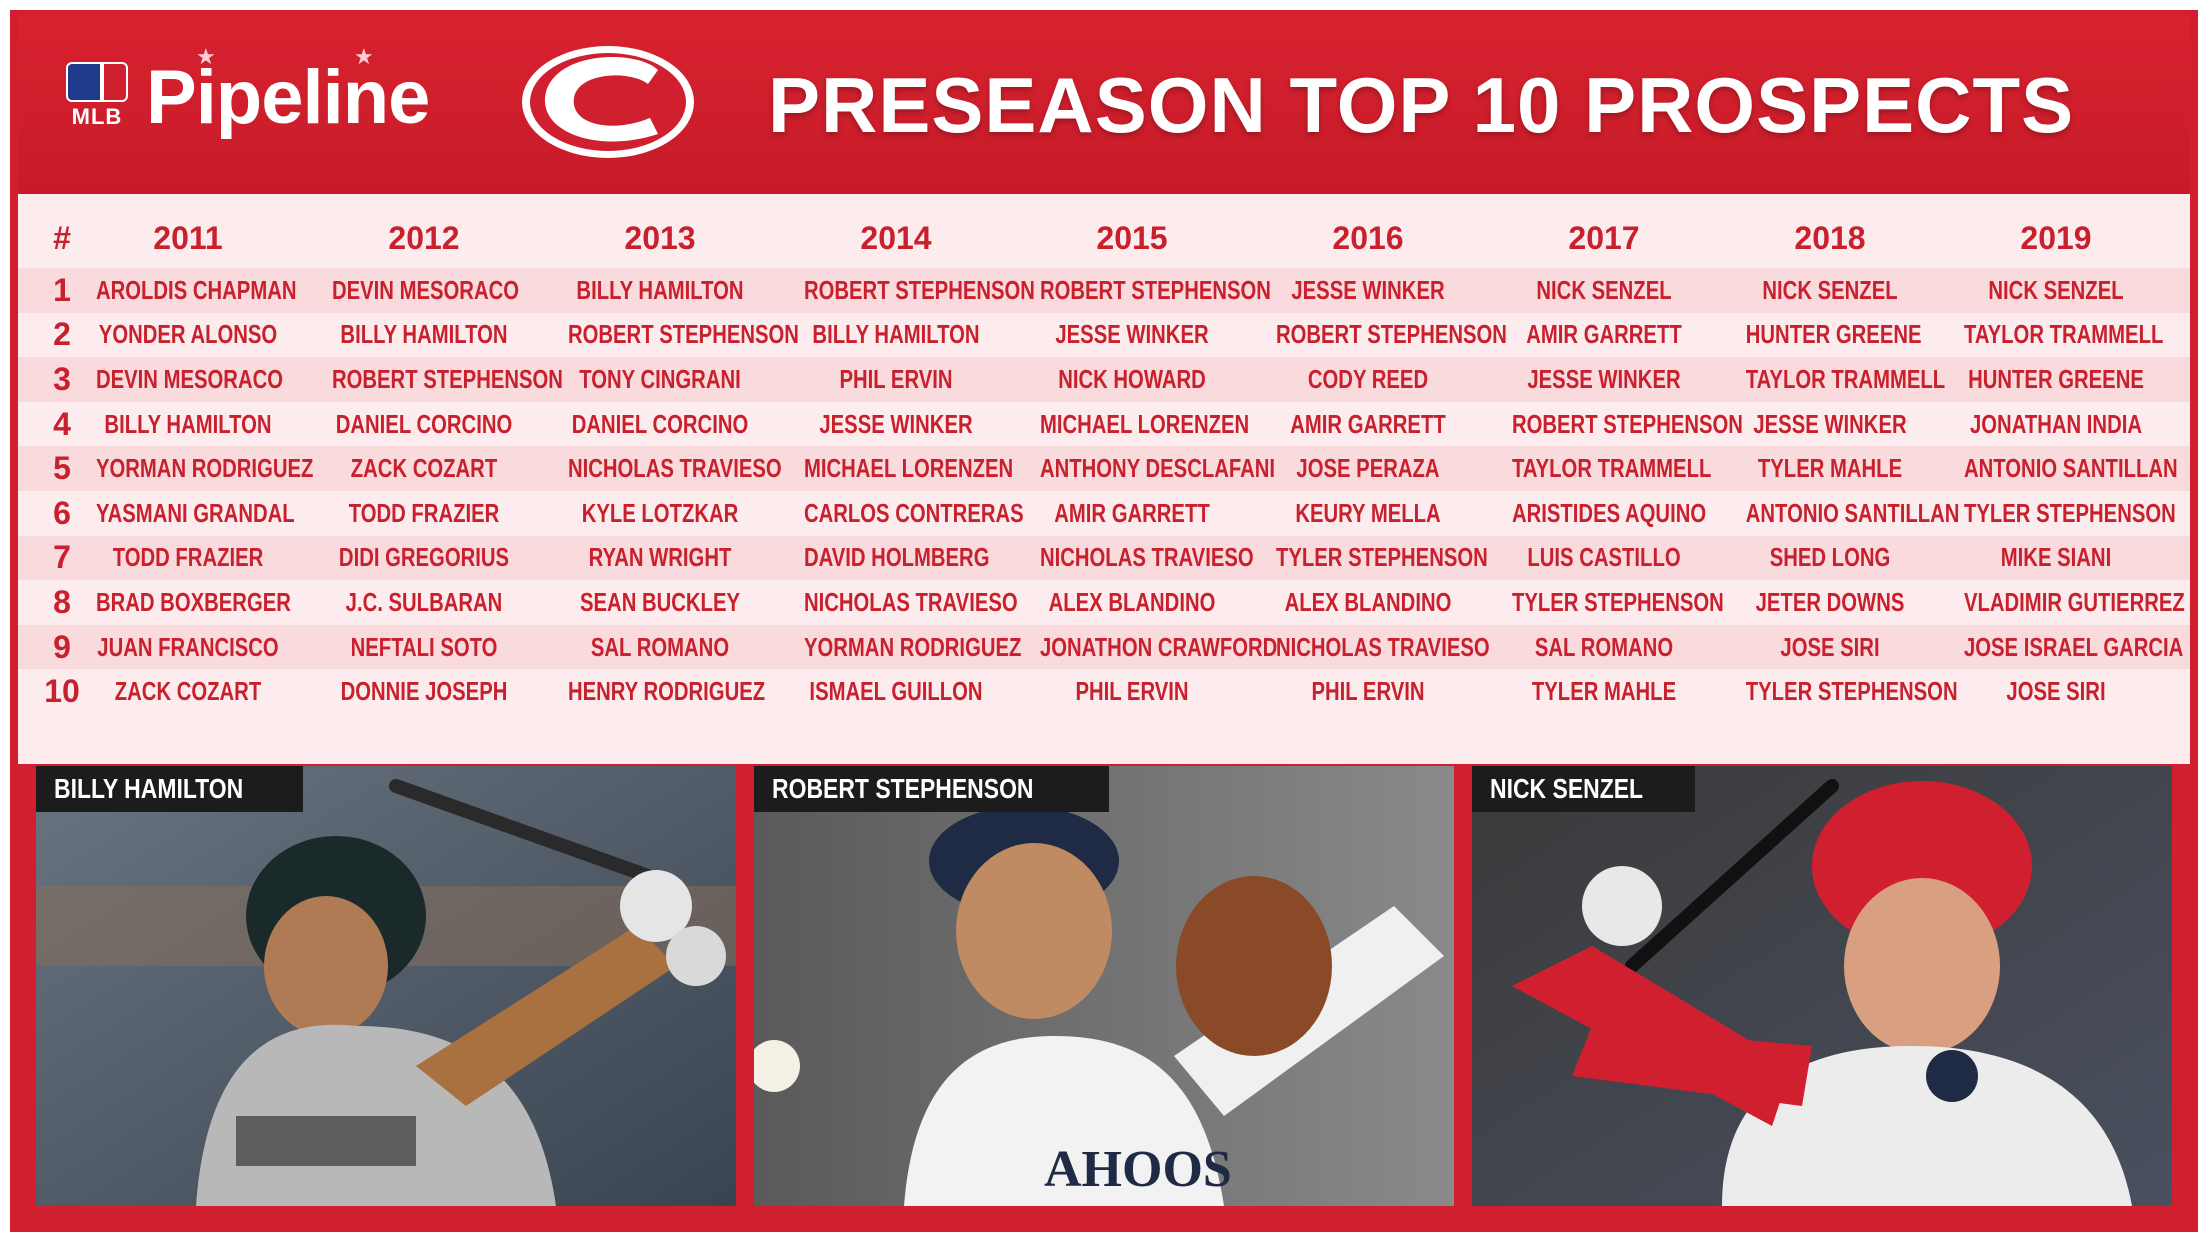 The height and width of the screenshot is (1242, 2208). What do you see at coordinates (206, 56) in the screenshot?
I see `star-icon: ★` at bounding box center [206, 56].